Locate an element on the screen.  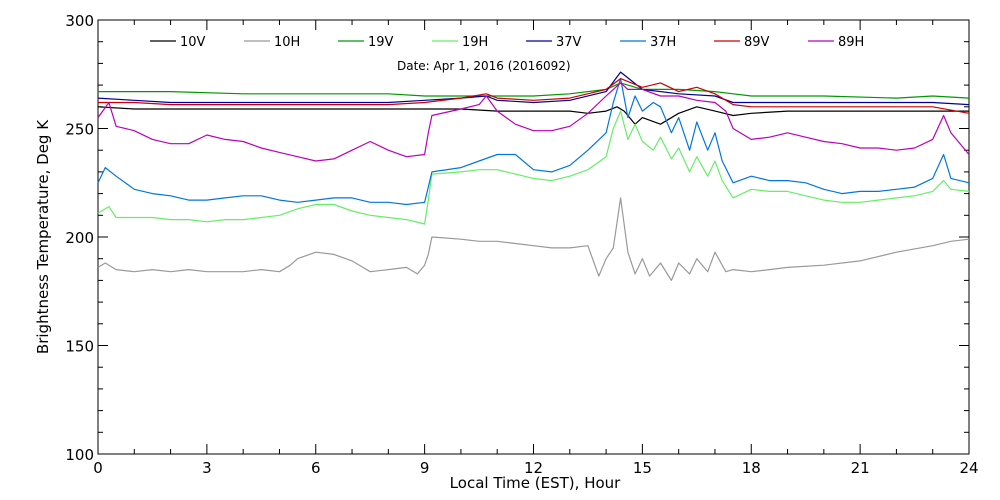
legend: 10V 10H 19V 19H 37V 37H 89V 89H is located at coordinates (507, 42).